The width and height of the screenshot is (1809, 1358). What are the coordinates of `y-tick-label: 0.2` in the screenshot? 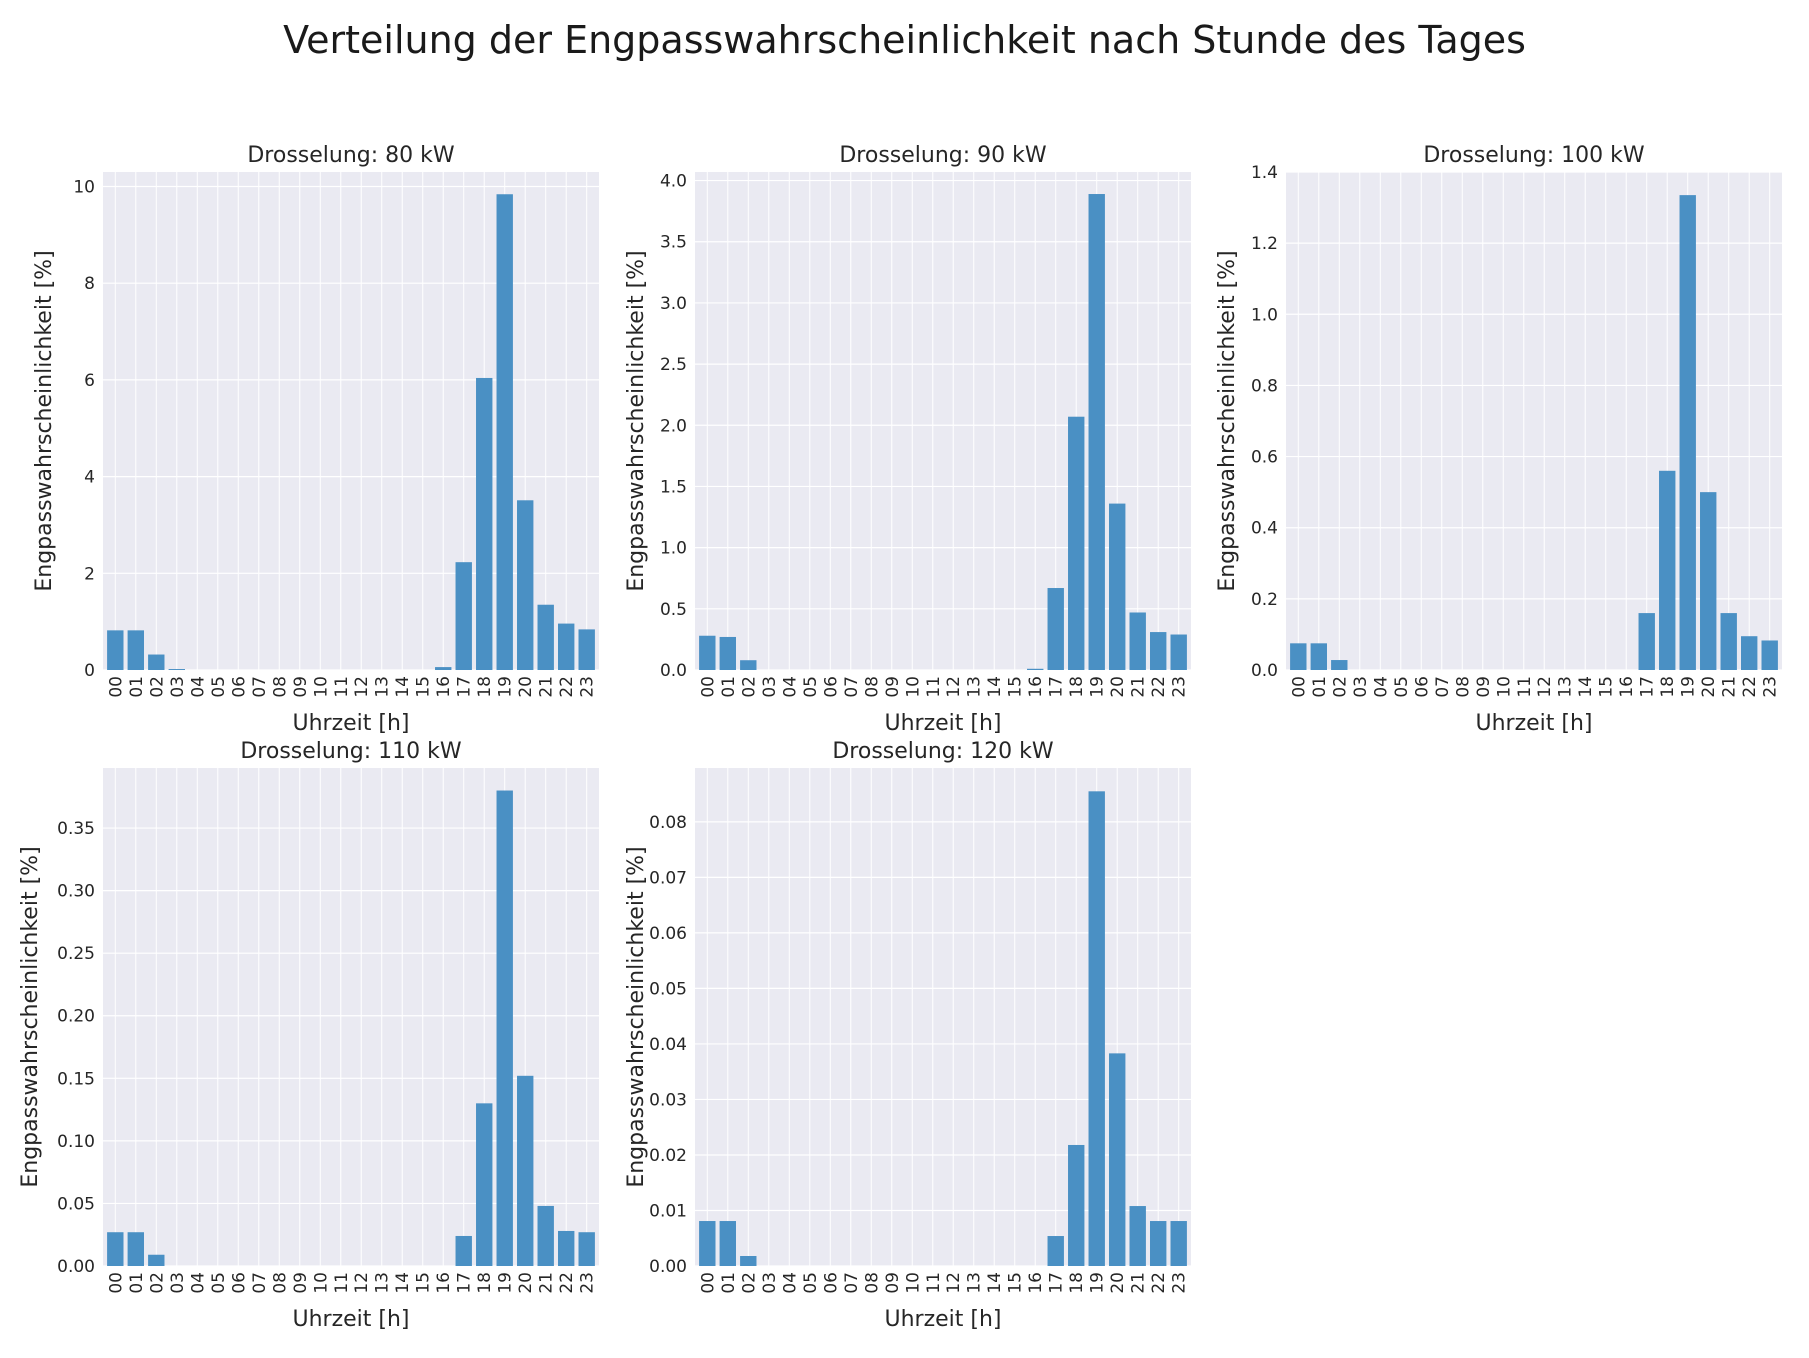 It's located at (1264, 600).